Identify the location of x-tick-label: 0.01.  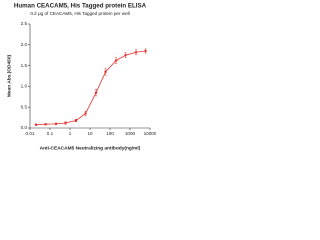
(30, 133).